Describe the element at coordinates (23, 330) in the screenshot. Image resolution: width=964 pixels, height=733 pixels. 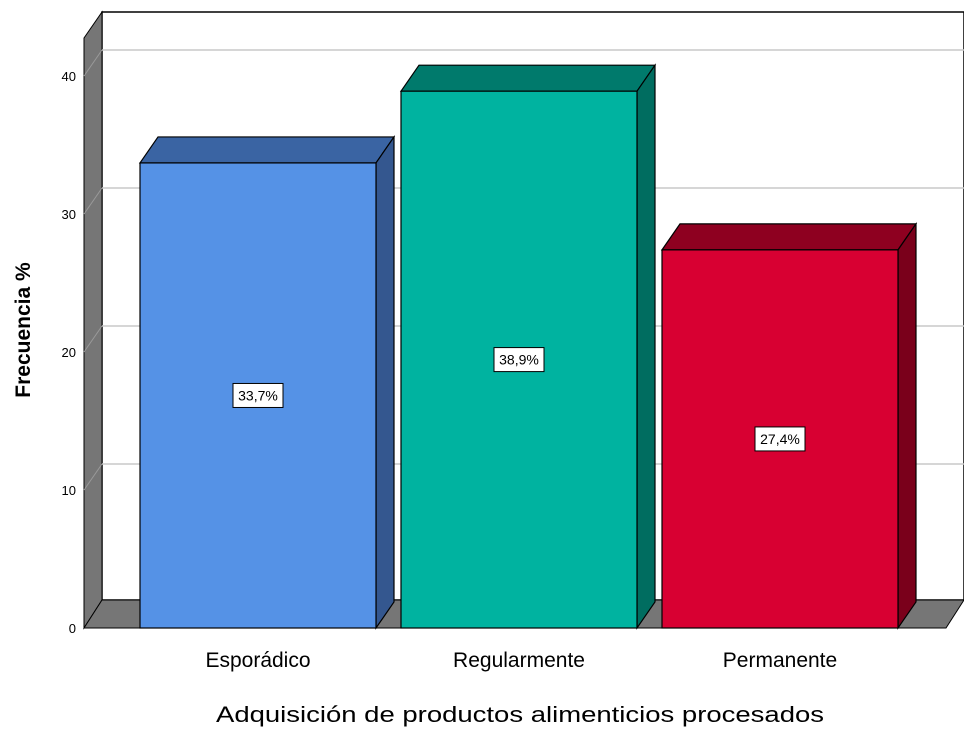
I see `y-axis-title: Frecuencia %` at that location.